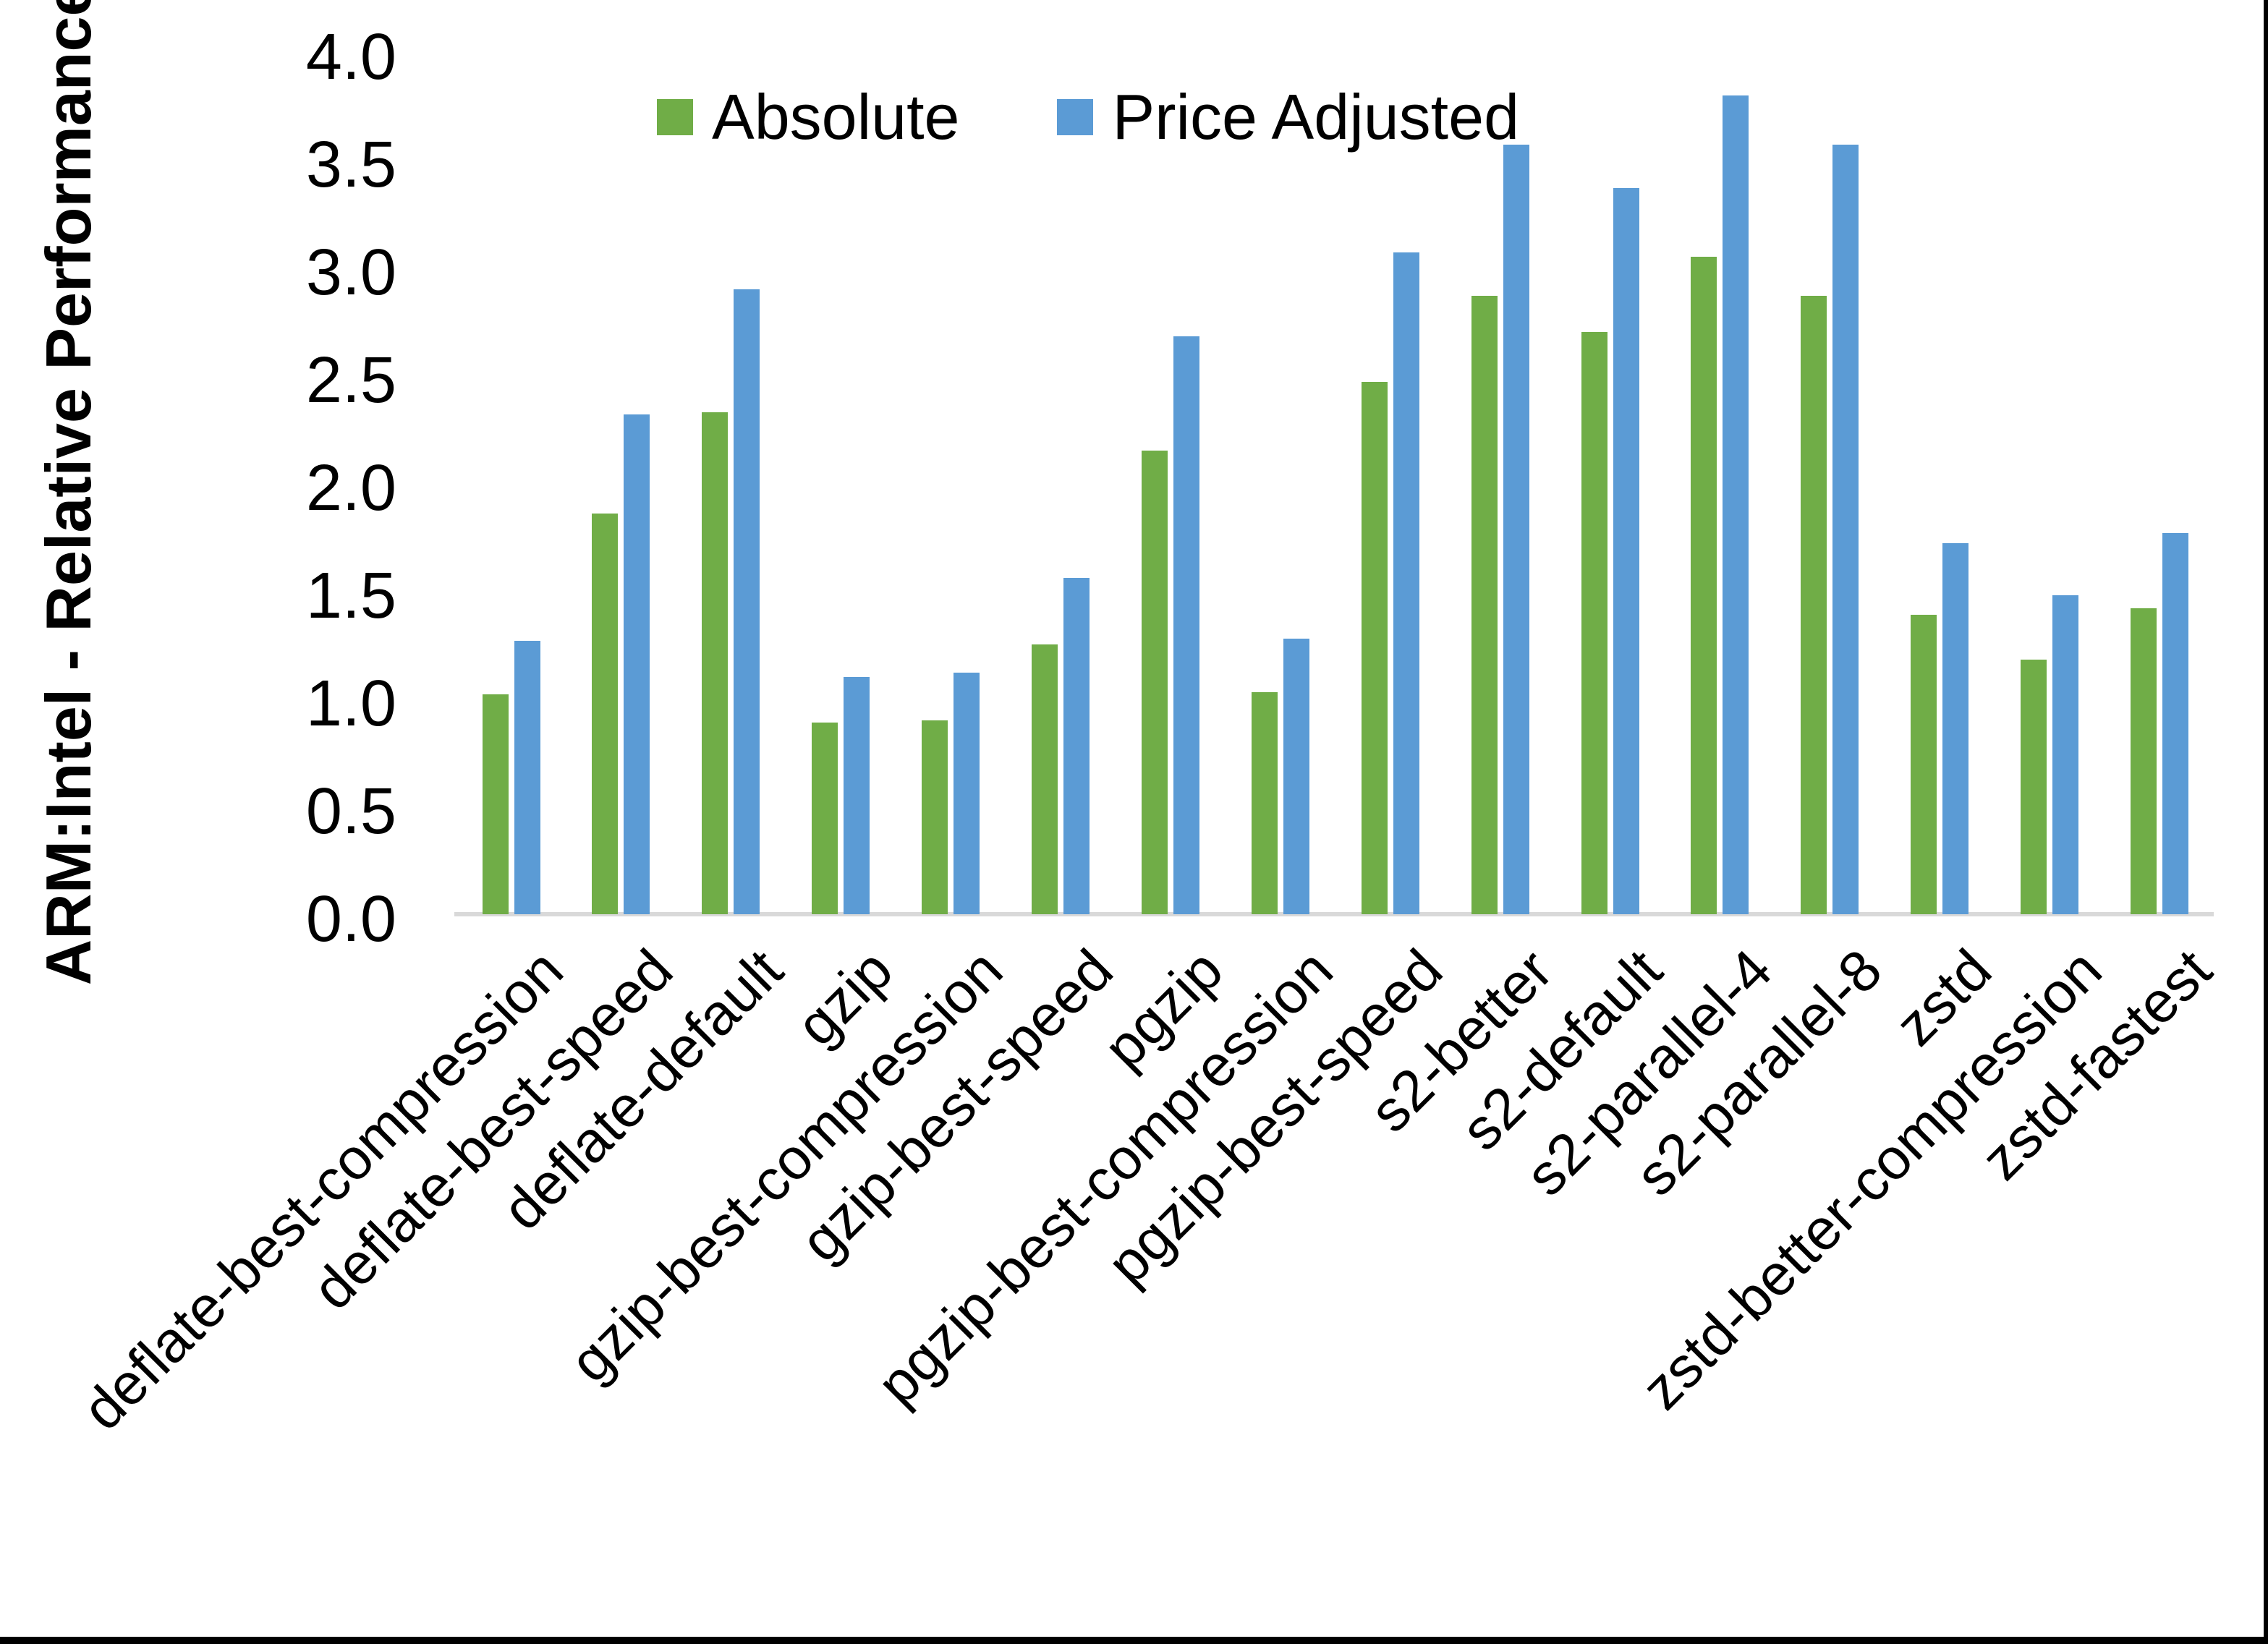 This screenshot has height=1644, width=2268. Describe the element at coordinates (605, 714) in the screenshot. I see `bar-absolute-deflate-best-speed` at that location.